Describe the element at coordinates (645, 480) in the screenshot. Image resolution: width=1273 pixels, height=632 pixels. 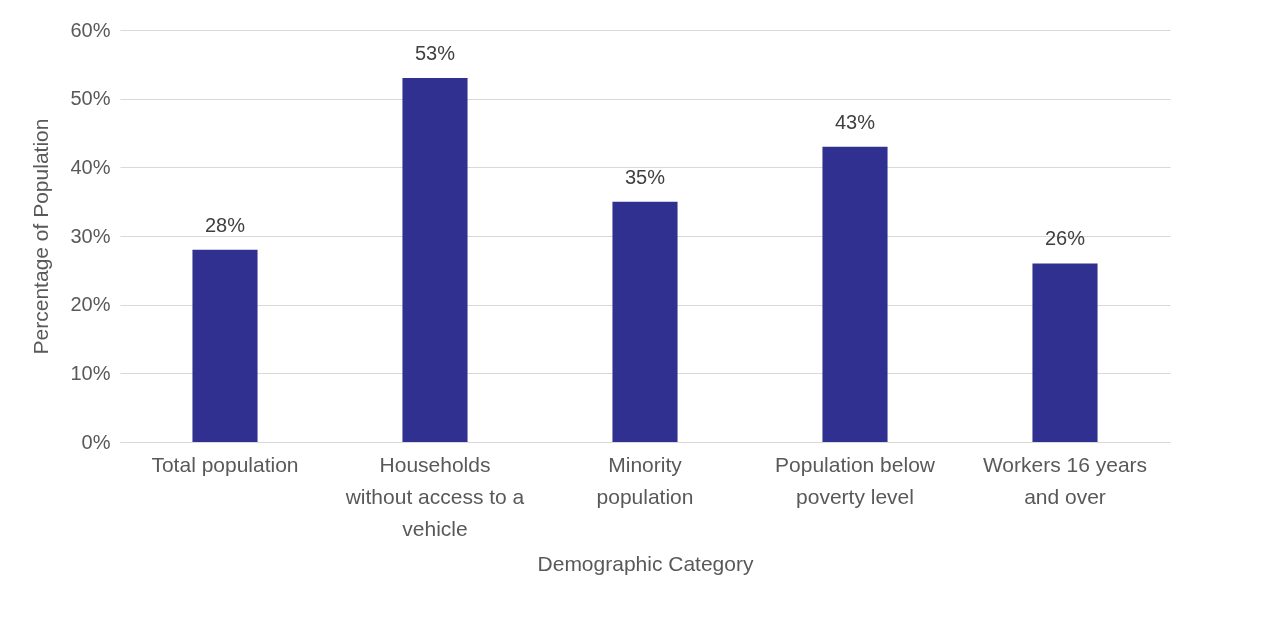
I see `x-tick-label: Minority population` at that location.